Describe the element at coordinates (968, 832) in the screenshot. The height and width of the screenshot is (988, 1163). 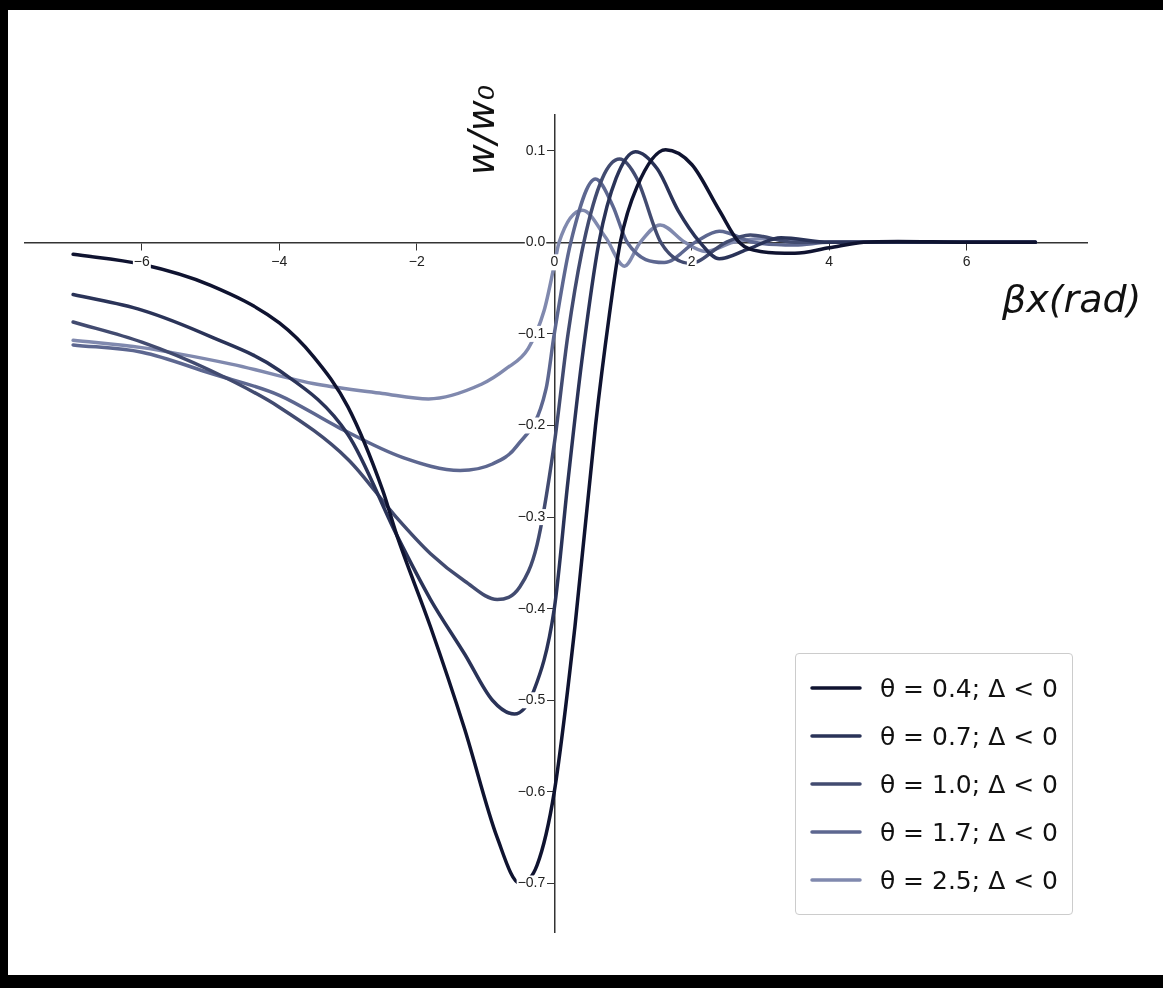
I see `legend-label: θ = 1.7; Δ < 0` at that location.